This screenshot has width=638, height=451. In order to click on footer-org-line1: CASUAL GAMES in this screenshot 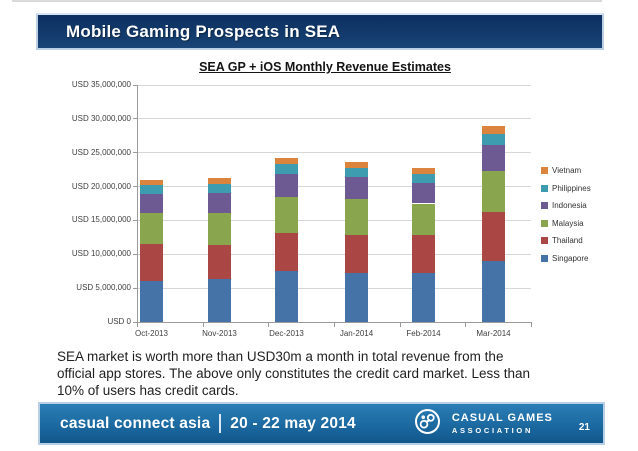, I will do `click(502, 417)`.